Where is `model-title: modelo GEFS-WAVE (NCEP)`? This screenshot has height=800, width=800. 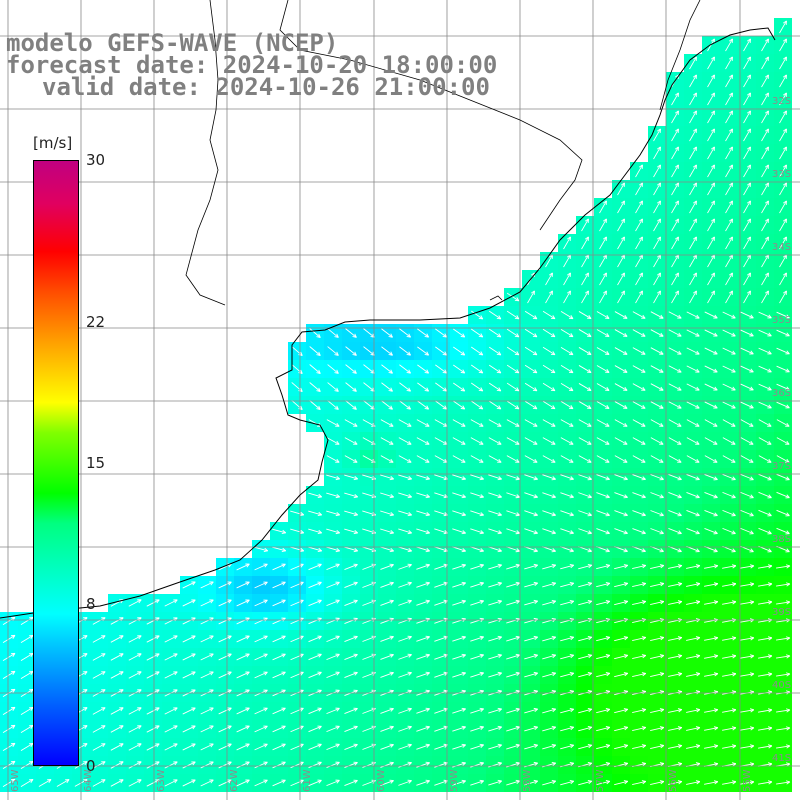 model-title: modelo GEFS-WAVE (NCEP) is located at coordinates (172, 43).